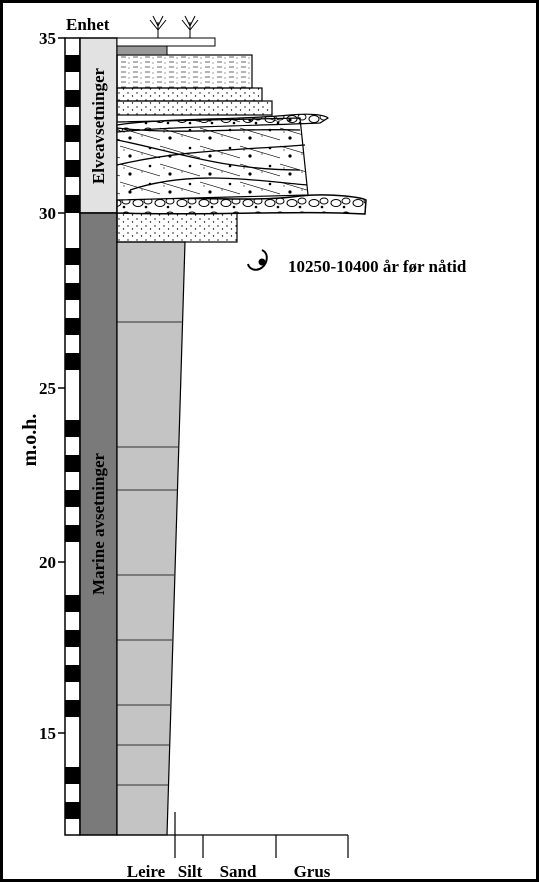 The height and width of the screenshot is (882, 539). What do you see at coordinates (238, 871) in the screenshot?
I see `grain-size-label: Sand` at bounding box center [238, 871].